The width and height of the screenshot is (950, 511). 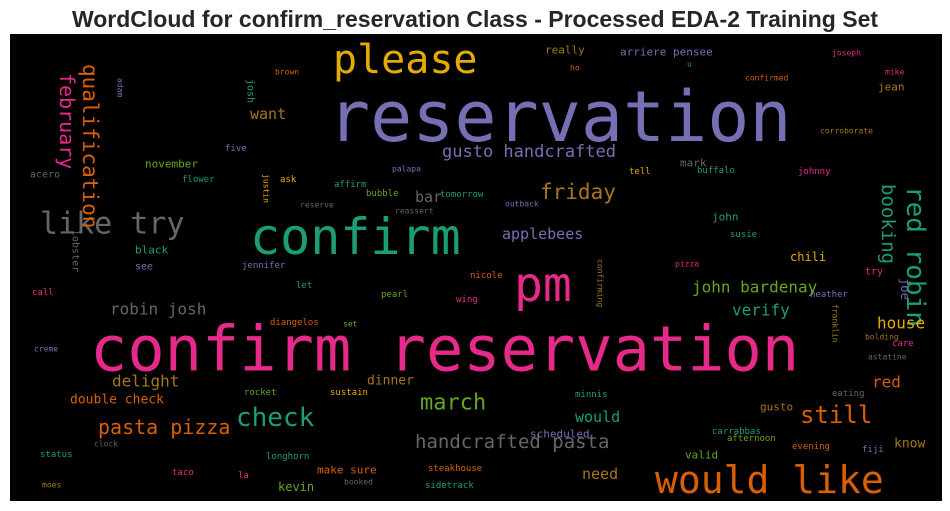 I want to click on word-bar: bar, so click(x=428, y=197).